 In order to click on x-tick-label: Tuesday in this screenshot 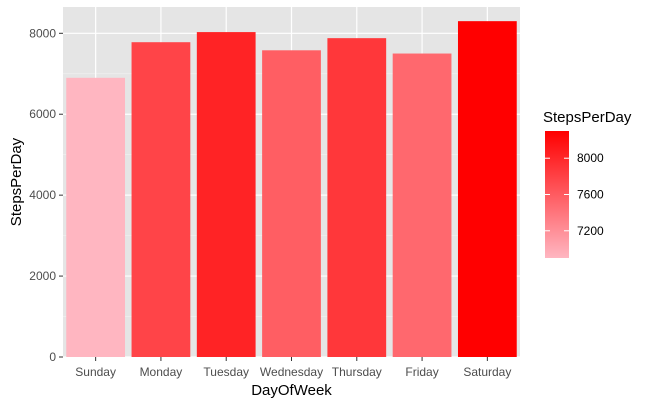, I will do `click(226, 372)`.